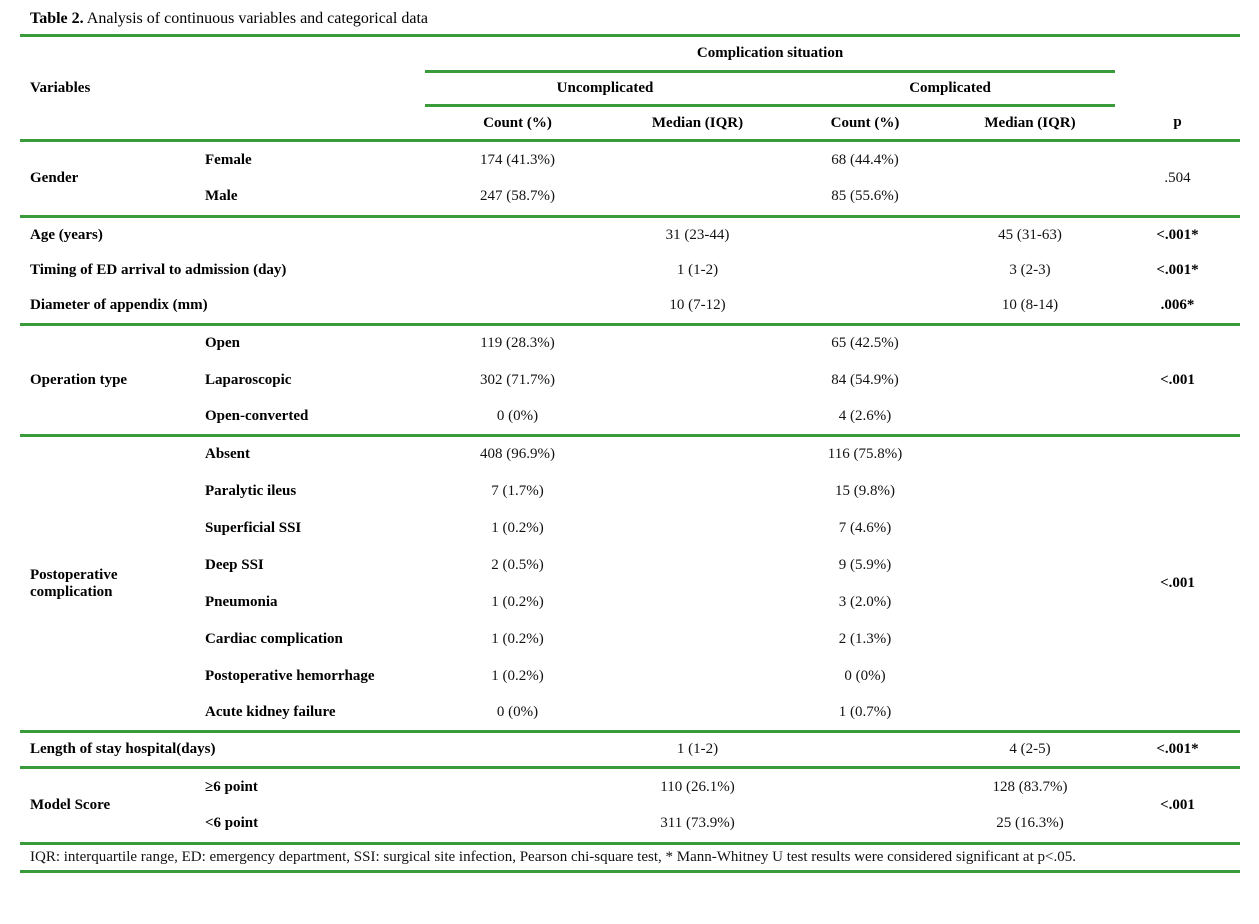 The image size is (1259, 924). What do you see at coordinates (57, 18) in the screenshot?
I see `table-title-label: Table 2.` at bounding box center [57, 18].